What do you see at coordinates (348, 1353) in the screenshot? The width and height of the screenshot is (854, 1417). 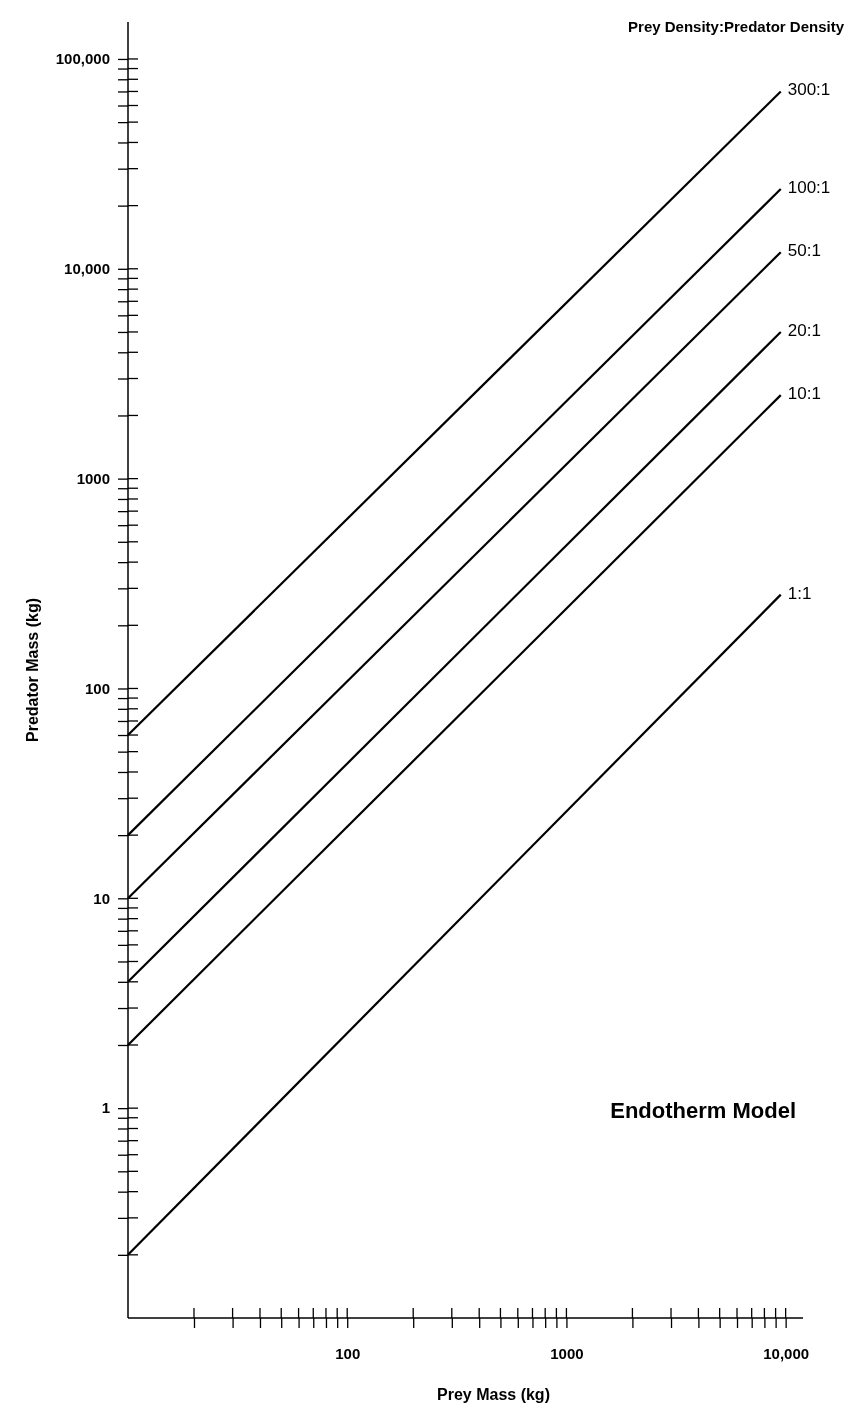 I see `x-tick-label: 100` at bounding box center [348, 1353].